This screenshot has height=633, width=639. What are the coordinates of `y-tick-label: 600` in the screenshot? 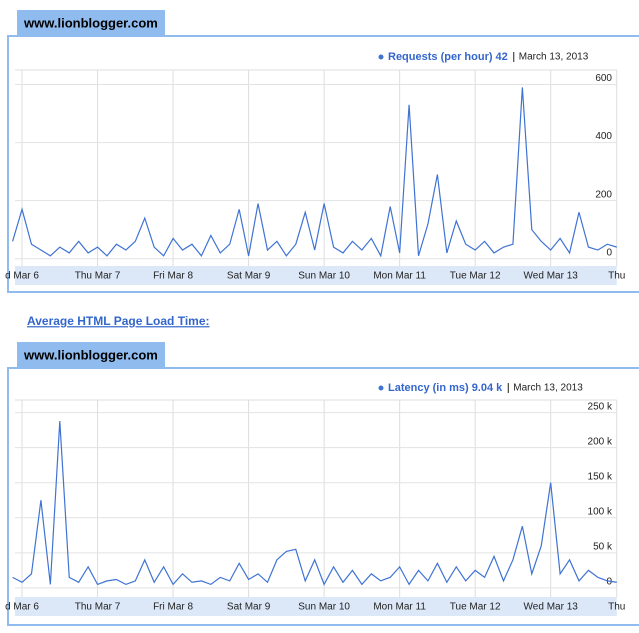 It's located at (603, 78).